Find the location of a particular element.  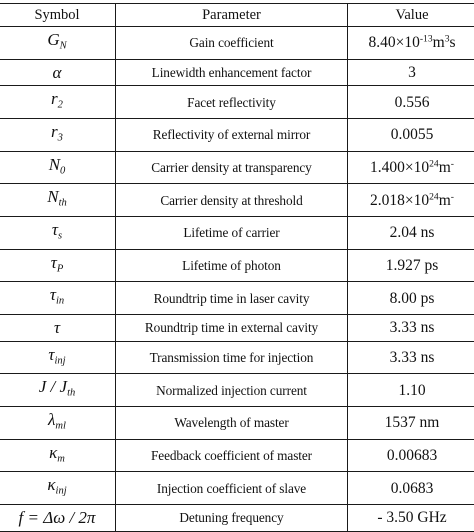

symbol-base: r is located at coordinates (54, 131).